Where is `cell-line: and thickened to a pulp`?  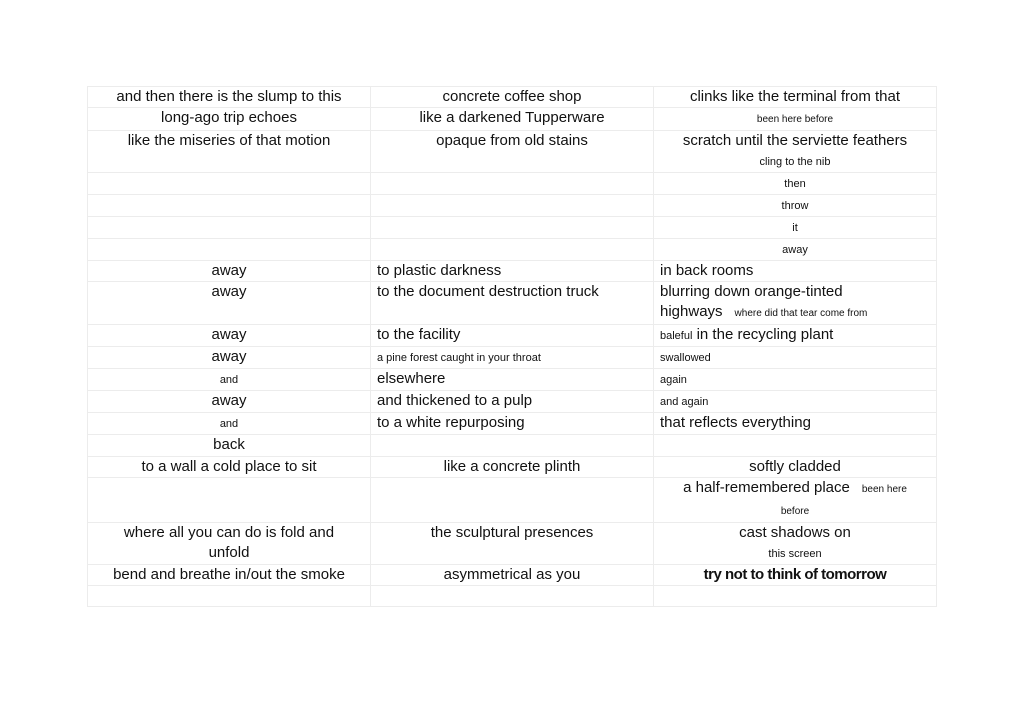
cell-line: and thickened to a pulp is located at coordinates (512, 402).